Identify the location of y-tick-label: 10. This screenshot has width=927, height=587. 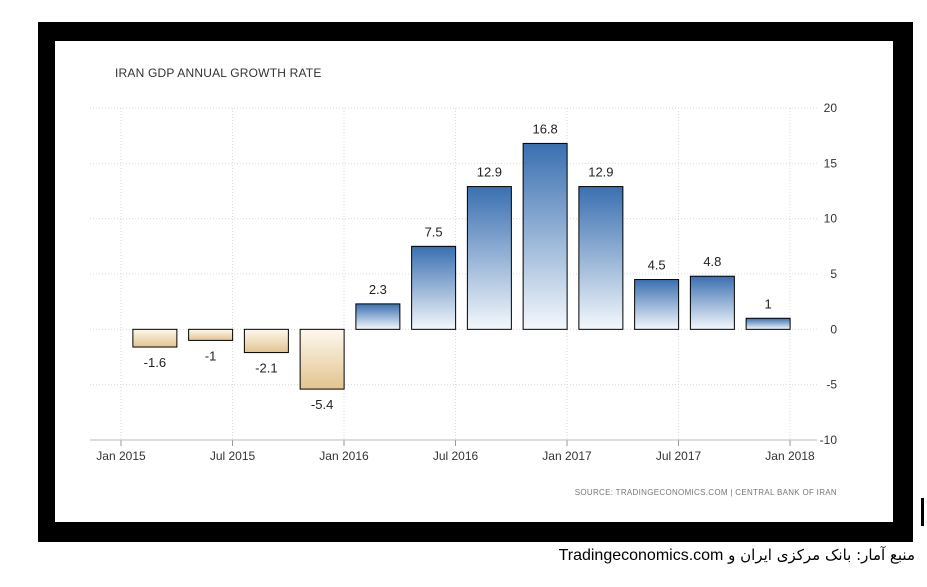
(831, 219).